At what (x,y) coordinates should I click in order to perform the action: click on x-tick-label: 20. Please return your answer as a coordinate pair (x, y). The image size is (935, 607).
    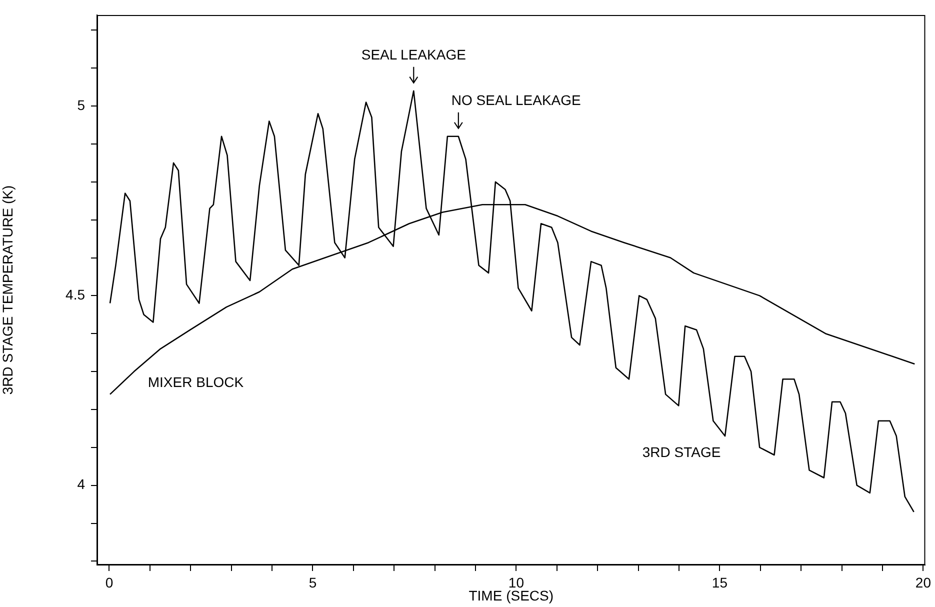
    Looking at the image, I should click on (923, 582).